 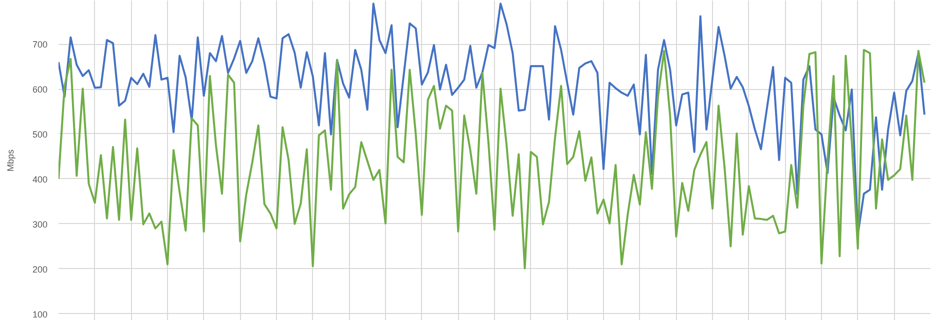 I want to click on y-tick-label: 700, so click(x=40, y=45).